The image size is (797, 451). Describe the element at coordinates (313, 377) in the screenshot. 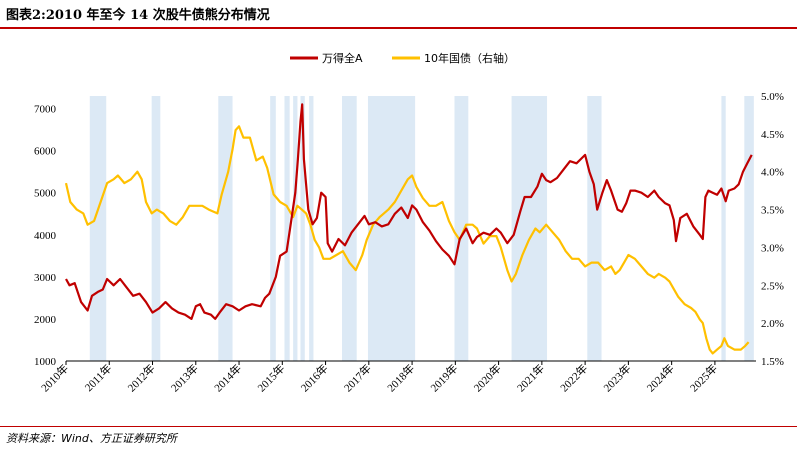

I see `x-tick-label: 2016年` at that location.